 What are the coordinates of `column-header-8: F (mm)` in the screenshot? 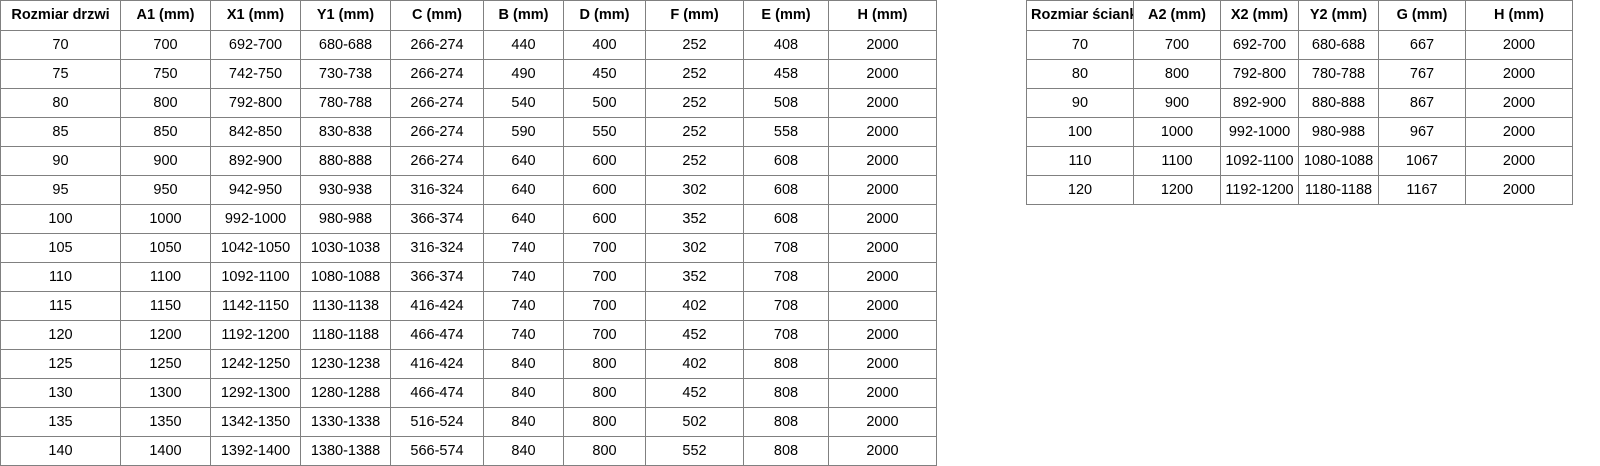 It's located at (694, 15).